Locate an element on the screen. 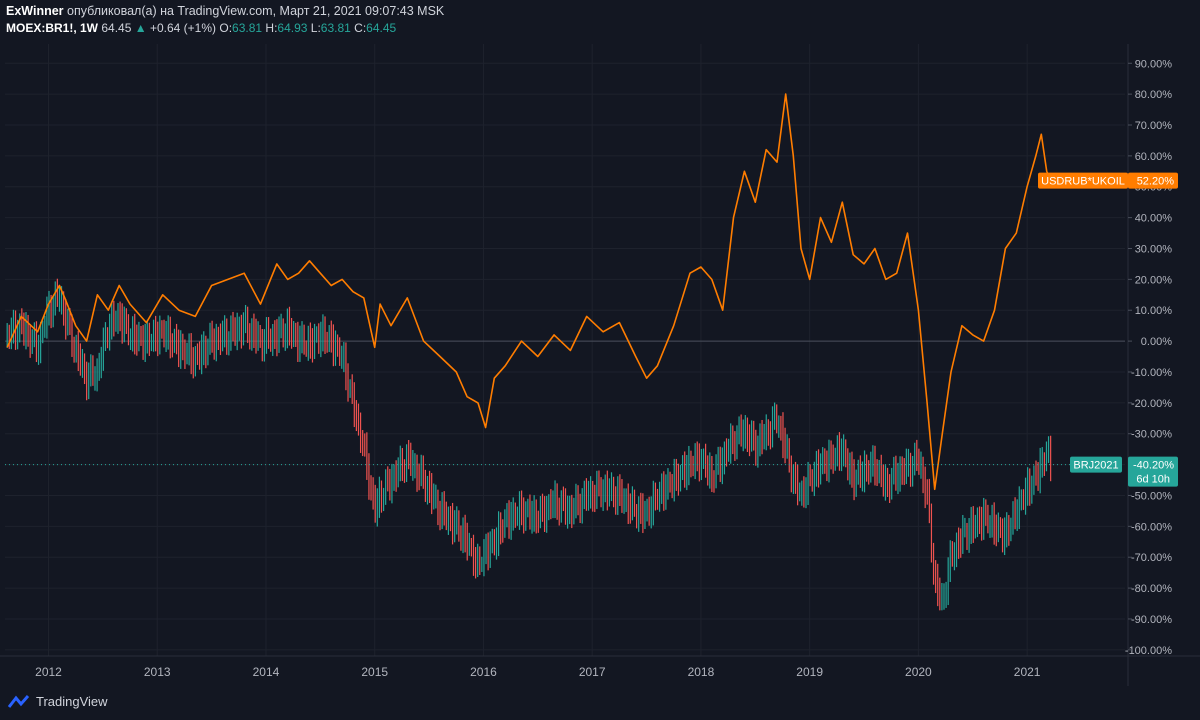 The image size is (1200, 720). up-arrow-icon: ▲ is located at coordinates (140, 28).